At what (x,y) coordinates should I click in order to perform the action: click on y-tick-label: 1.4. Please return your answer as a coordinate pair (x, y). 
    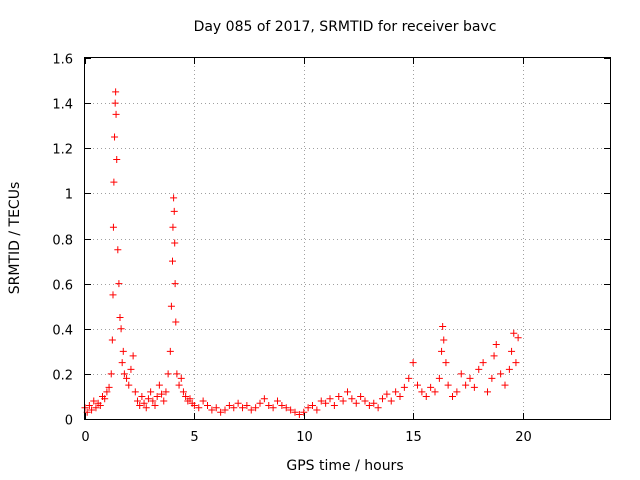
    Looking at the image, I should click on (62, 105).